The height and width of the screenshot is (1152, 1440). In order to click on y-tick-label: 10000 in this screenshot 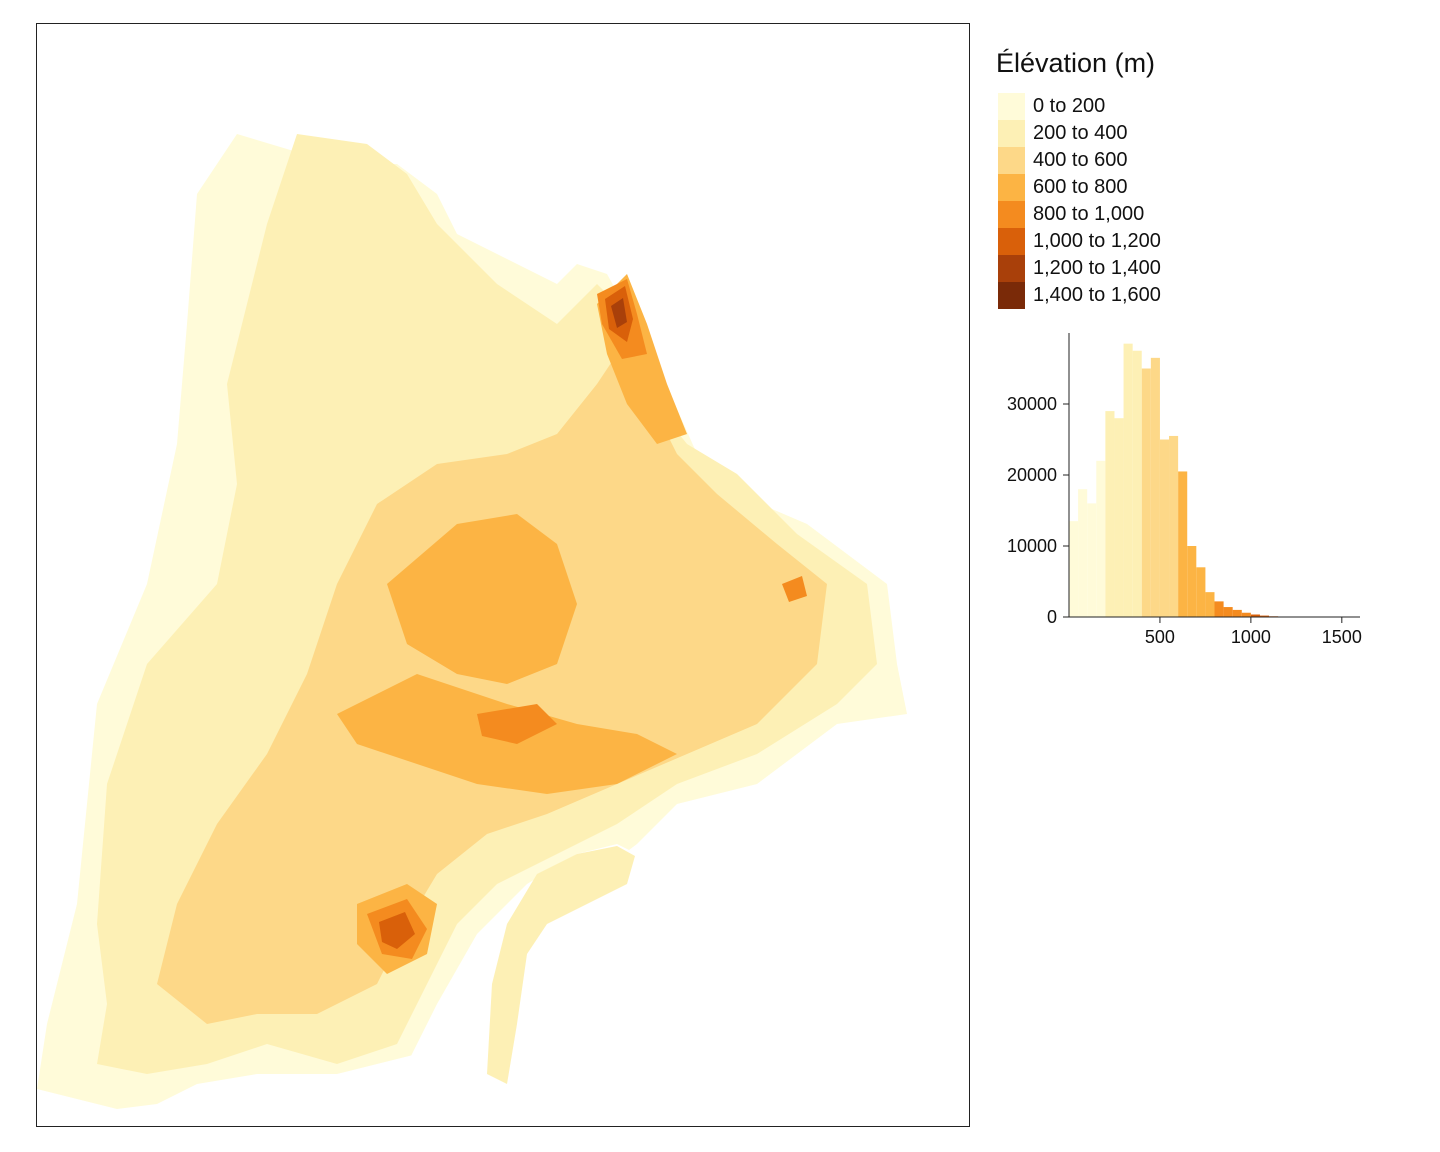, I will do `click(1032, 546)`.